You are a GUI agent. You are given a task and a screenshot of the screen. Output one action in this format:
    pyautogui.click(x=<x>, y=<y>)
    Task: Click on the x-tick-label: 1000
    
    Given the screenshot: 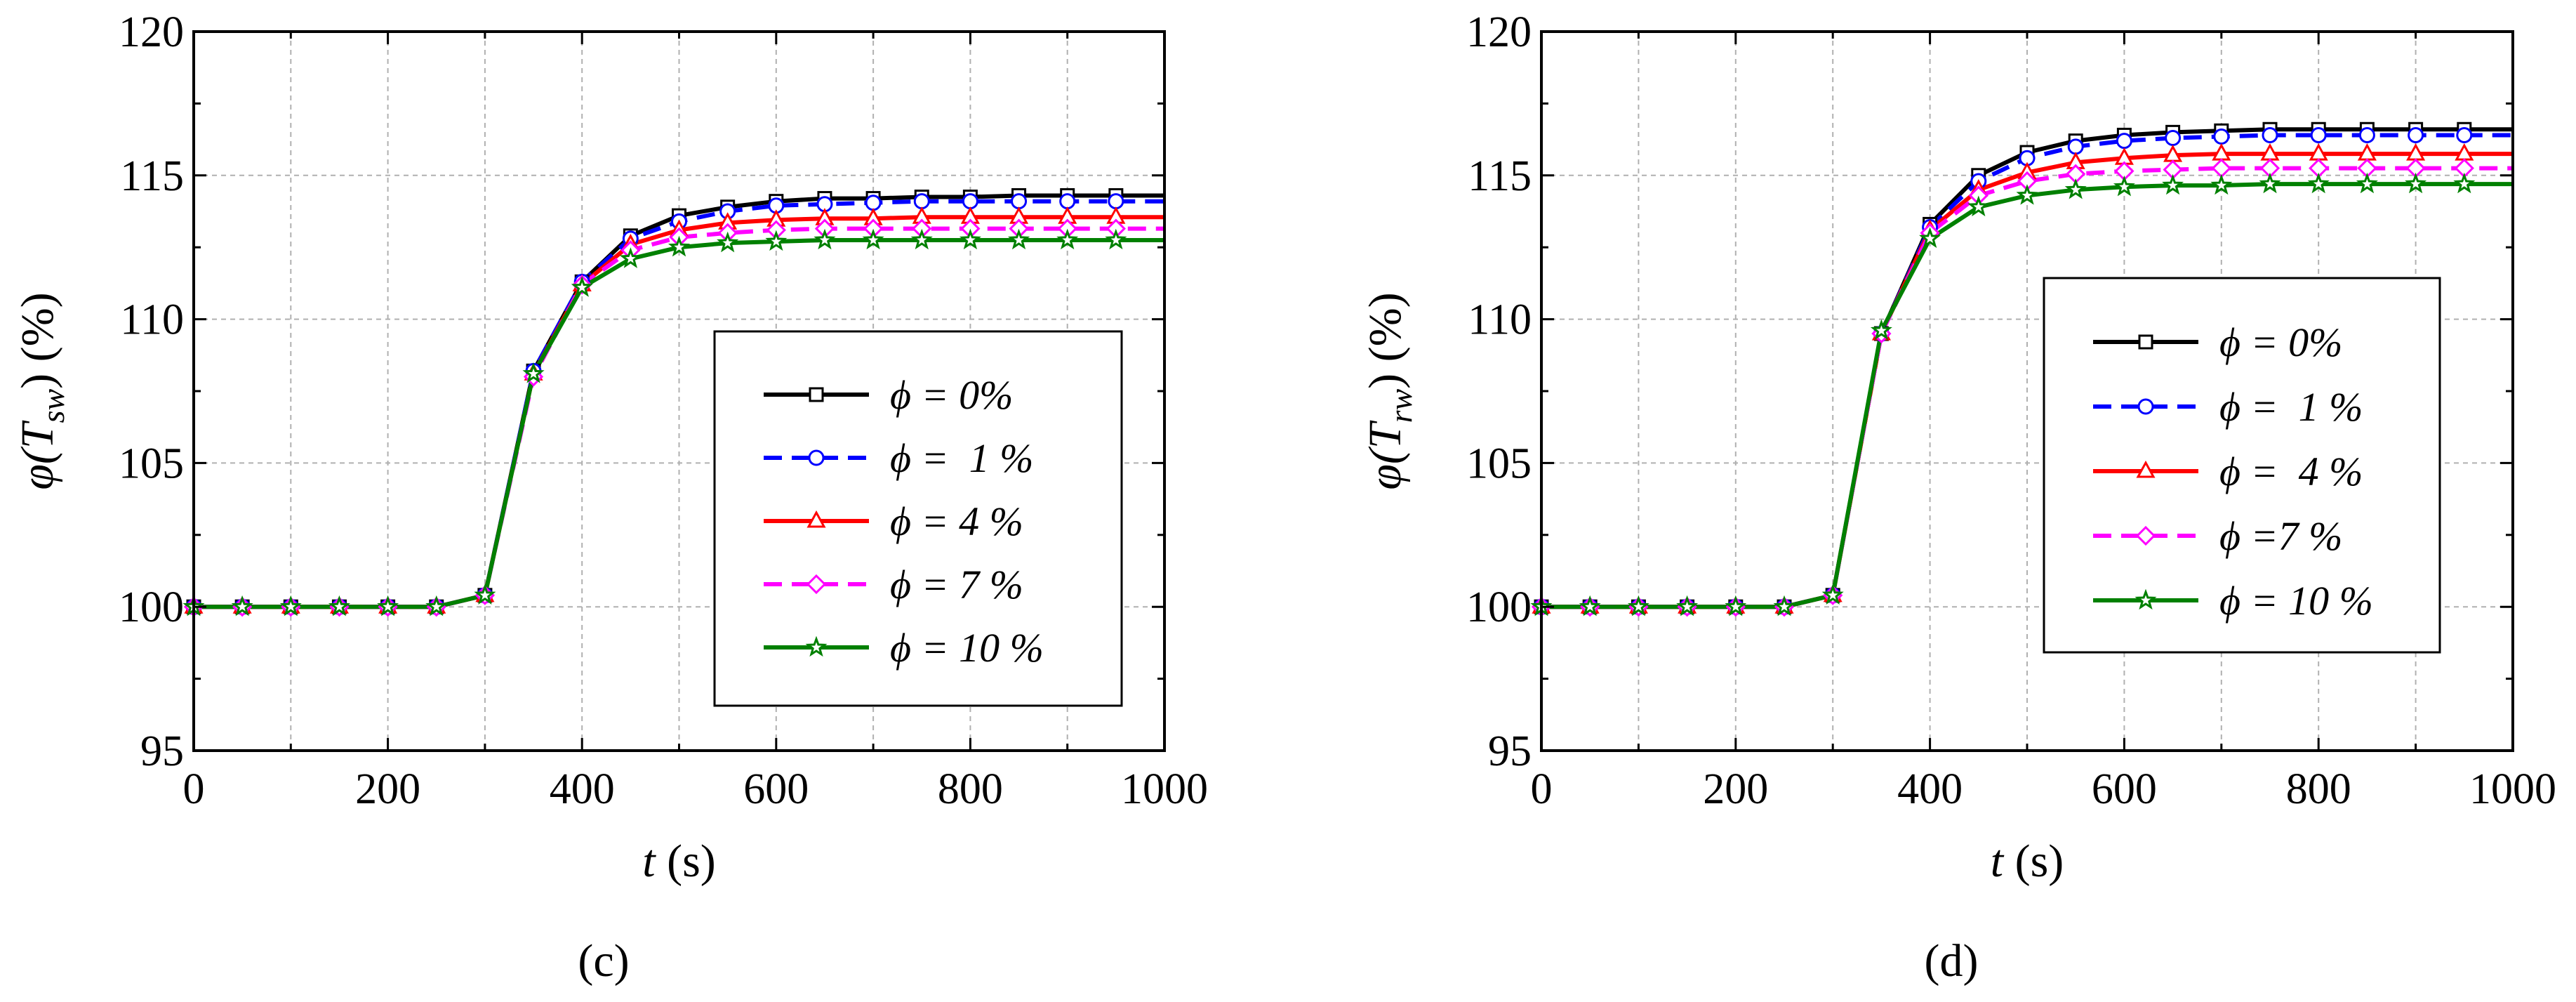 What is the action you would take?
    pyautogui.click(x=1165, y=789)
    